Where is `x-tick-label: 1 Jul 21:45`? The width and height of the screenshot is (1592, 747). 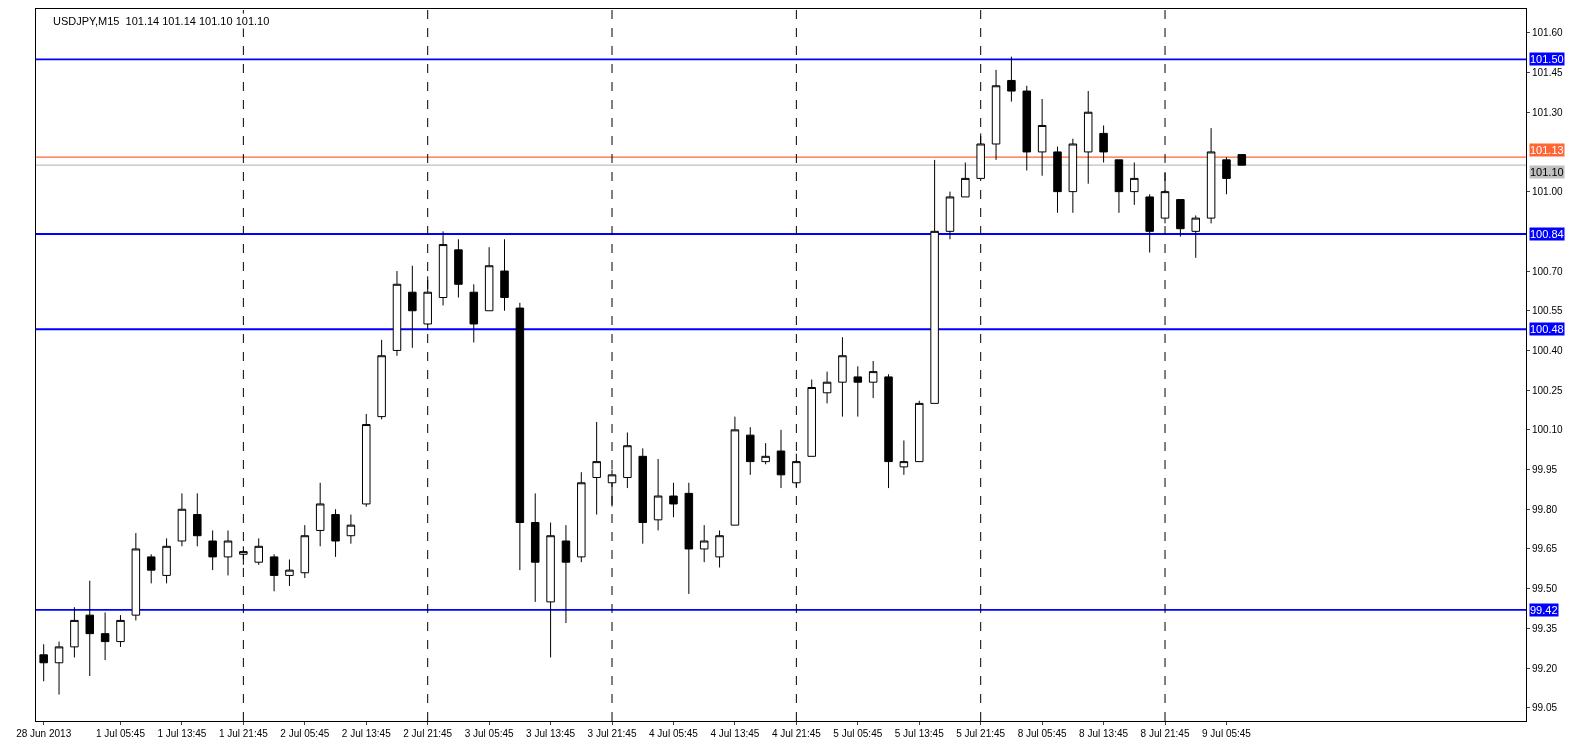
x-tick-label: 1 Jul 21:45 is located at coordinates (243, 733).